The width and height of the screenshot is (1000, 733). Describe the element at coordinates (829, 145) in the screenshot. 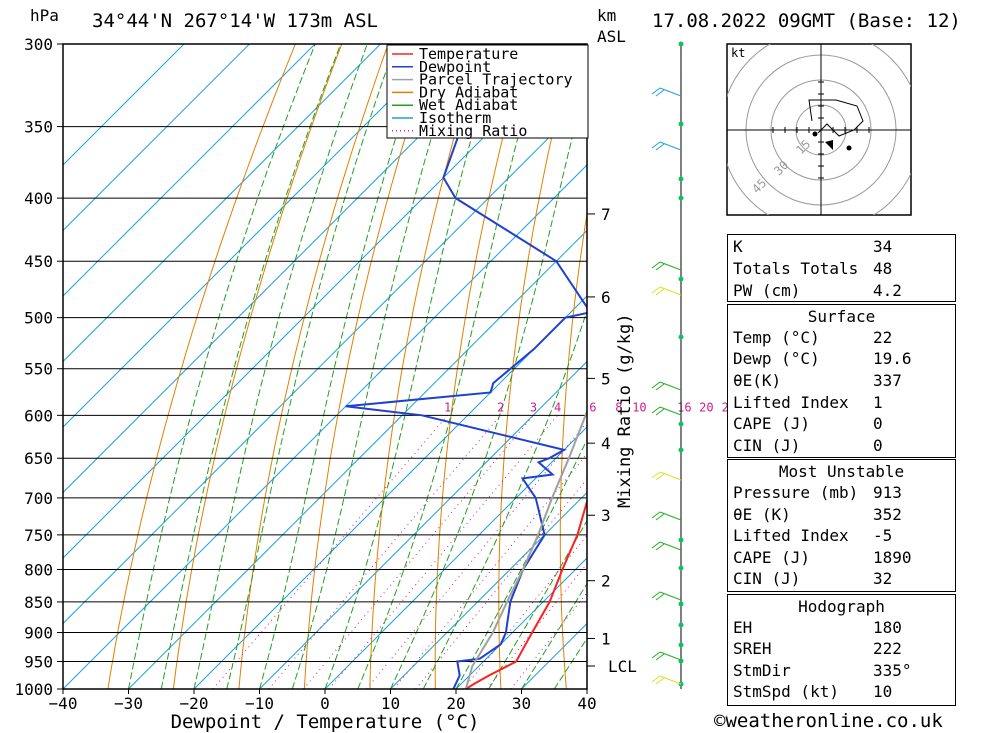

I see `storm-motion-arrow` at that location.